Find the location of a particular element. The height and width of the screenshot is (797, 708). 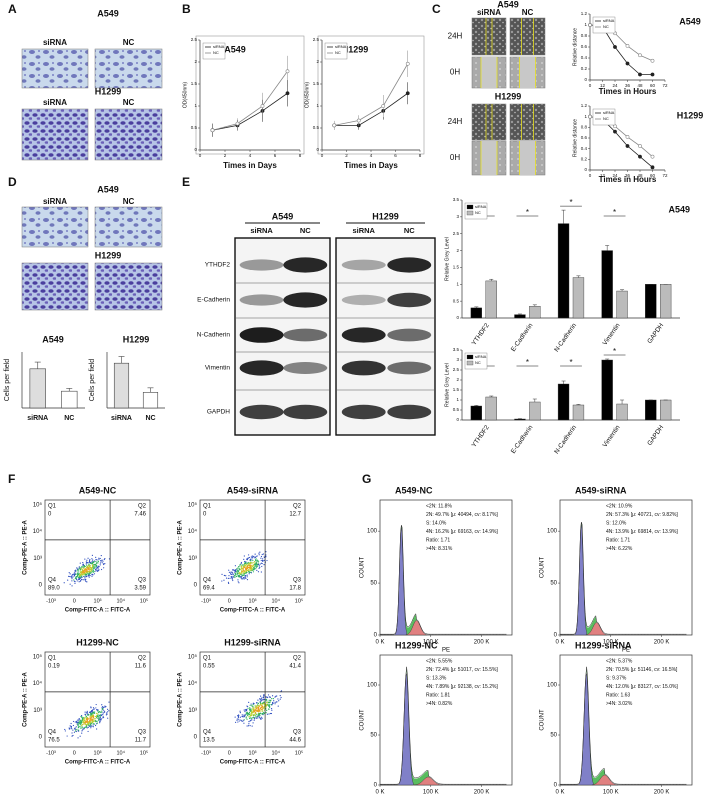

legend-label: siRNA is located at coordinates (481, 206).